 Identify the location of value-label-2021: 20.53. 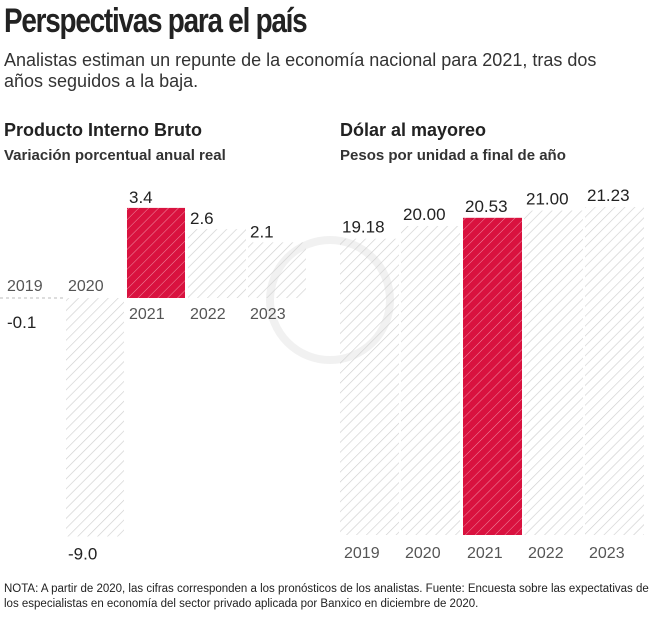
(486, 206).